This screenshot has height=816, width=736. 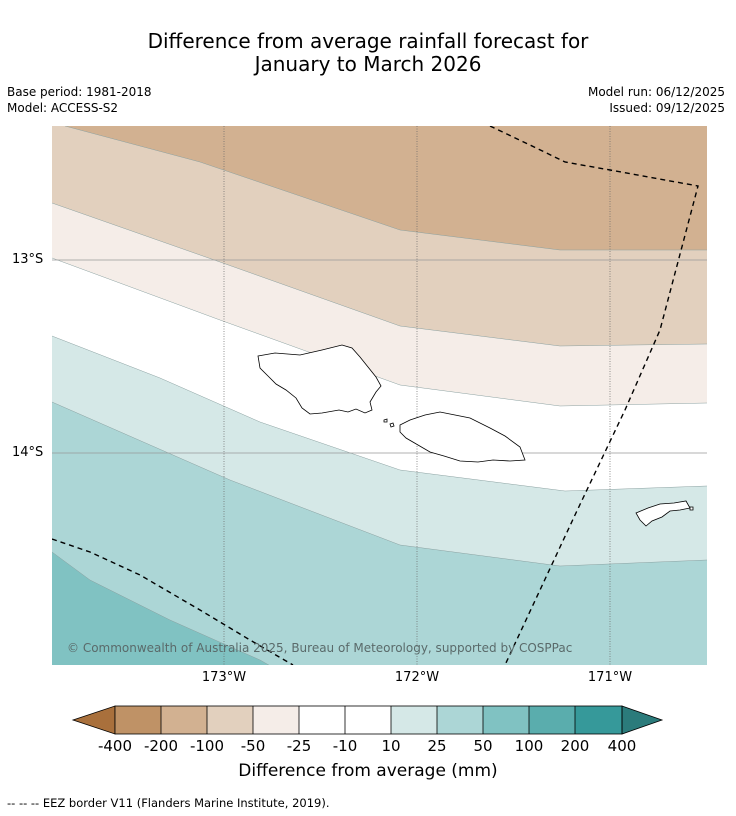 I want to click on colorbar-high-extension, so click(x=642, y=720).